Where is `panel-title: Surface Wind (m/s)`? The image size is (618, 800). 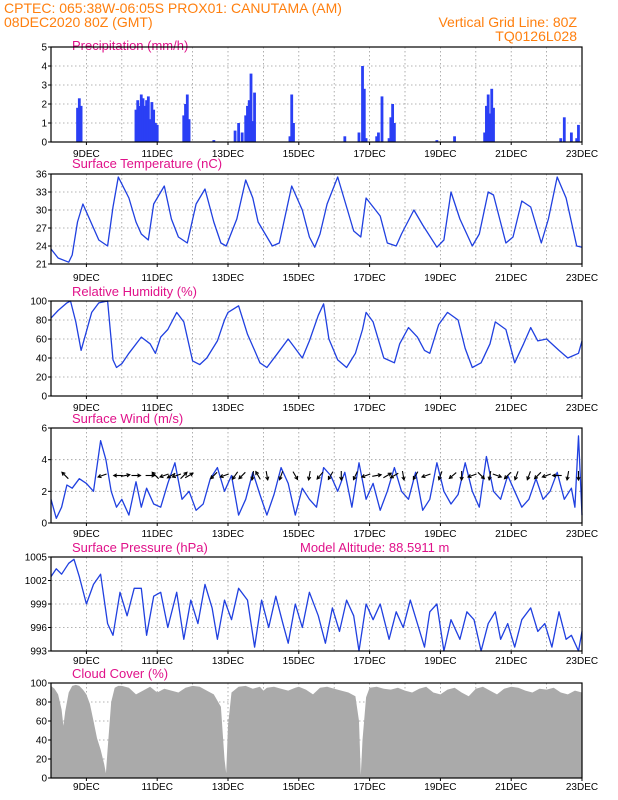 panel-title: Surface Wind (m/s) is located at coordinates (127, 418).